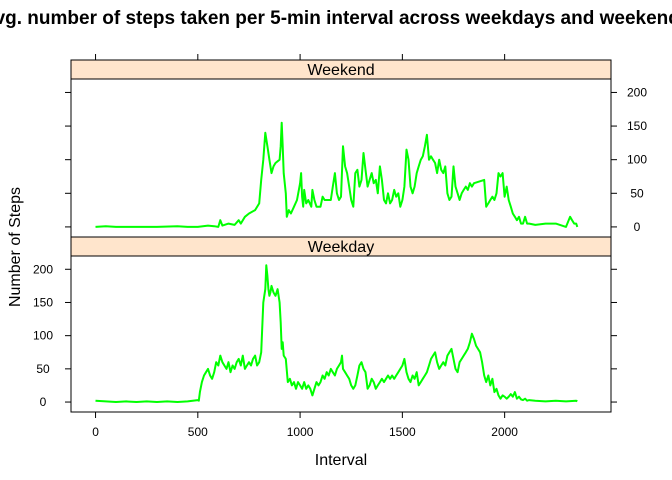  Describe the element at coordinates (95, 432) in the screenshot. I see `x-tick-label: 0` at that location.